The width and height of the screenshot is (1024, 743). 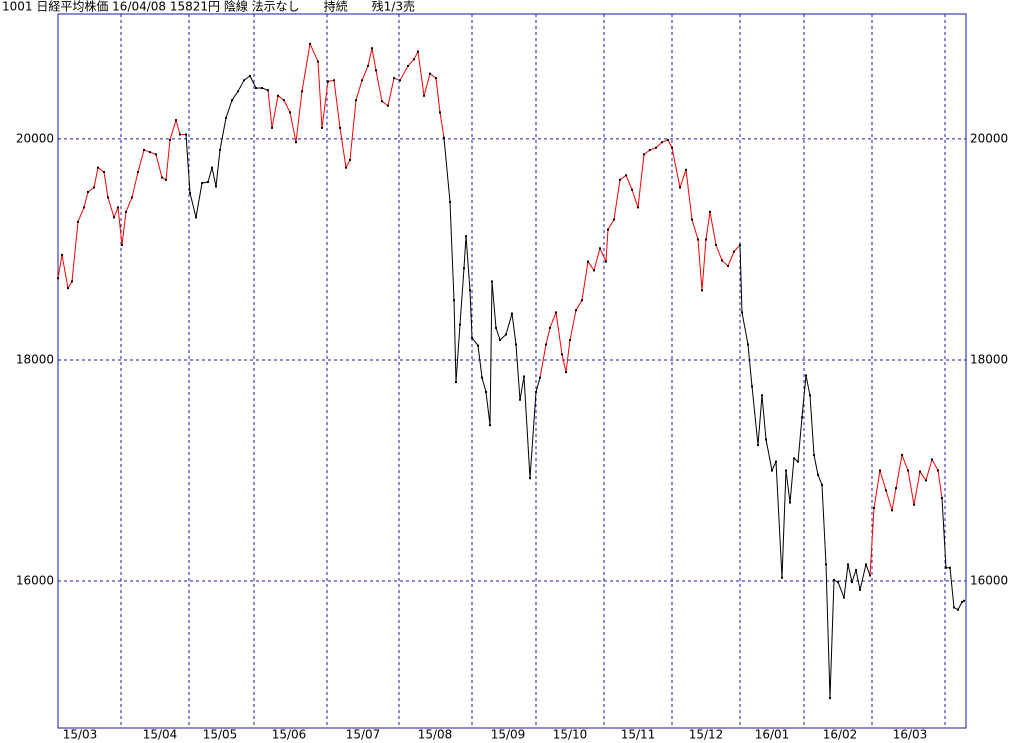 I want to click on x-tick-label: 15/10, so click(x=570, y=735).